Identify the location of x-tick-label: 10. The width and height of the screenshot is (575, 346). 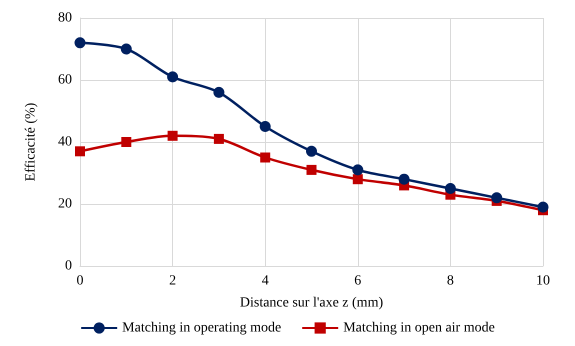
(543, 281).